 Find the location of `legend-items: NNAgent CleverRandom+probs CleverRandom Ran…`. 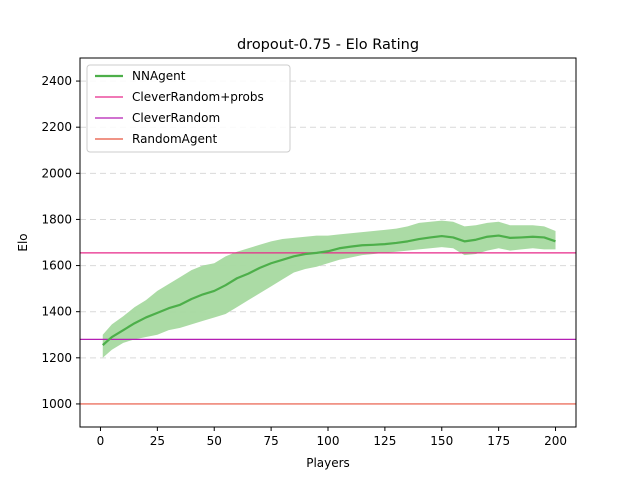

legend-items: NNAgent CleverRandom+probs CleverRandom Ran… is located at coordinates (179, 107).